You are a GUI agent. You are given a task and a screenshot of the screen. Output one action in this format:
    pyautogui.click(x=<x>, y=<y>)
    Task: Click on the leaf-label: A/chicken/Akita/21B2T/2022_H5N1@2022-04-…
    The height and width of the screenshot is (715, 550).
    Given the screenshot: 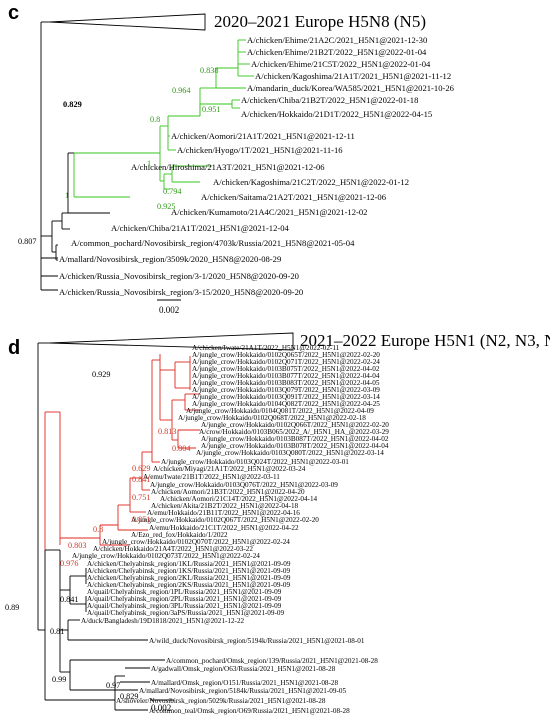 What is the action you would take?
    pyautogui.click(x=225, y=506)
    